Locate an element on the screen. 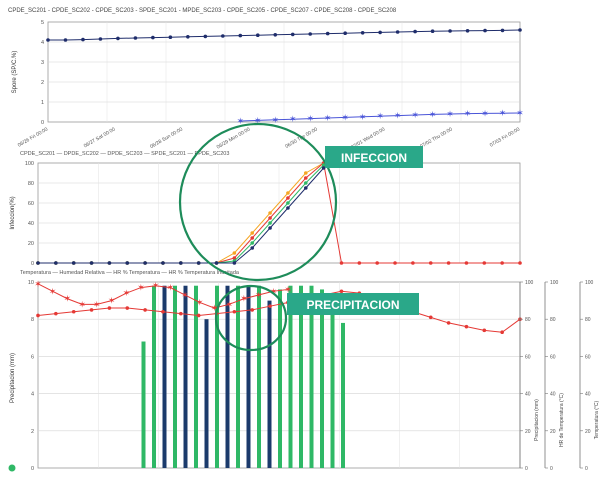 Image resolution: width=609 pixels, height=477 pixels. y-tick-label: 4 is located at coordinates (32, 395).